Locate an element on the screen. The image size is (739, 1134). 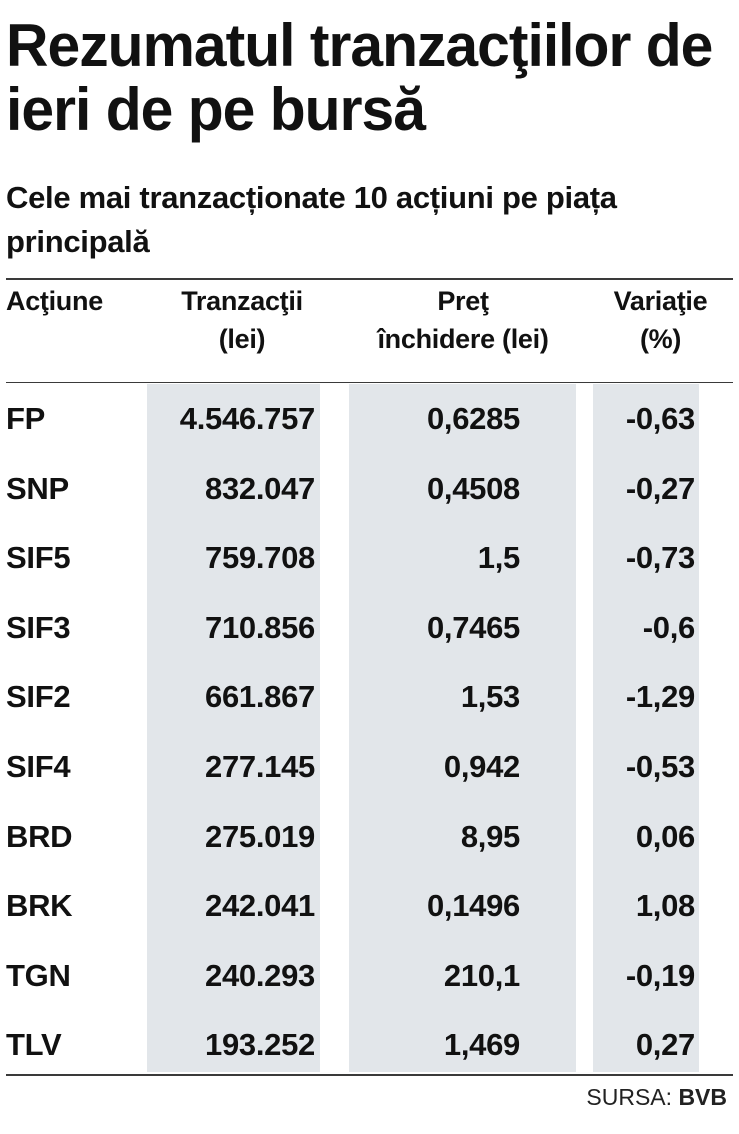
cell-price: 0,4508 is located at coordinates (473, 488).